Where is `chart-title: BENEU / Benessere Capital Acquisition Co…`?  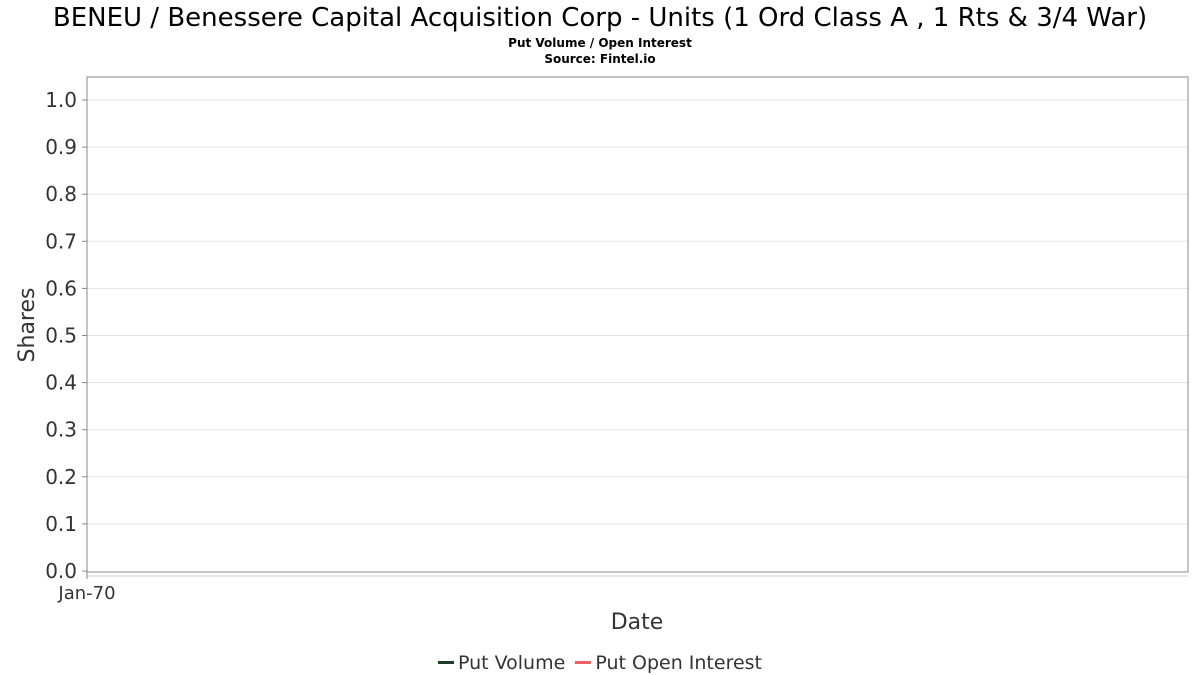 chart-title: BENEU / Benessere Capital Acquisition Co… is located at coordinates (600, 18).